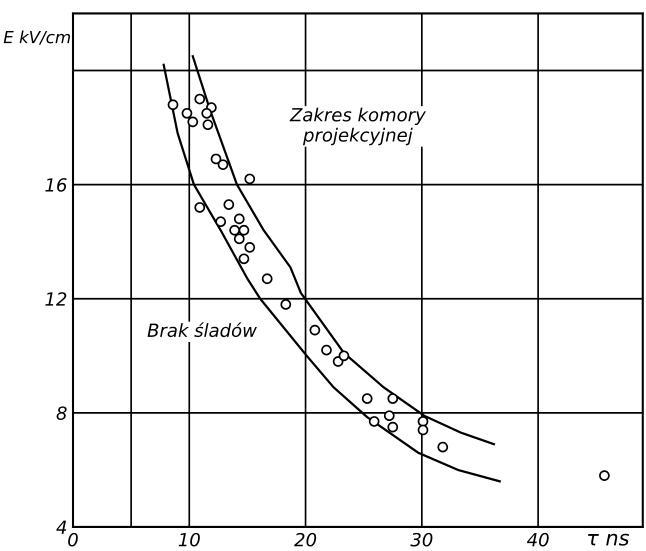 The image size is (646, 551). What do you see at coordinates (56, 185) in the screenshot?
I see `y-tick-label: 16` at bounding box center [56, 185].